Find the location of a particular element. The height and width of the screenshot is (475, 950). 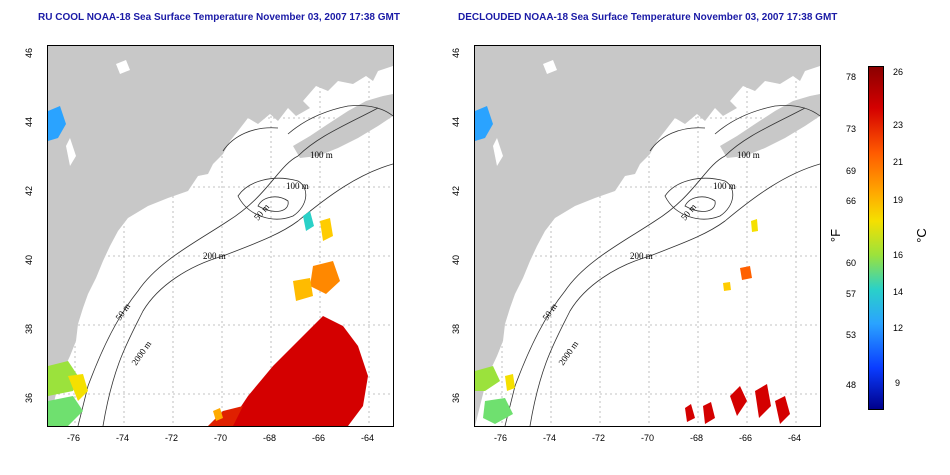

celsius-tick: 12 is located at coordinates (898, 328).